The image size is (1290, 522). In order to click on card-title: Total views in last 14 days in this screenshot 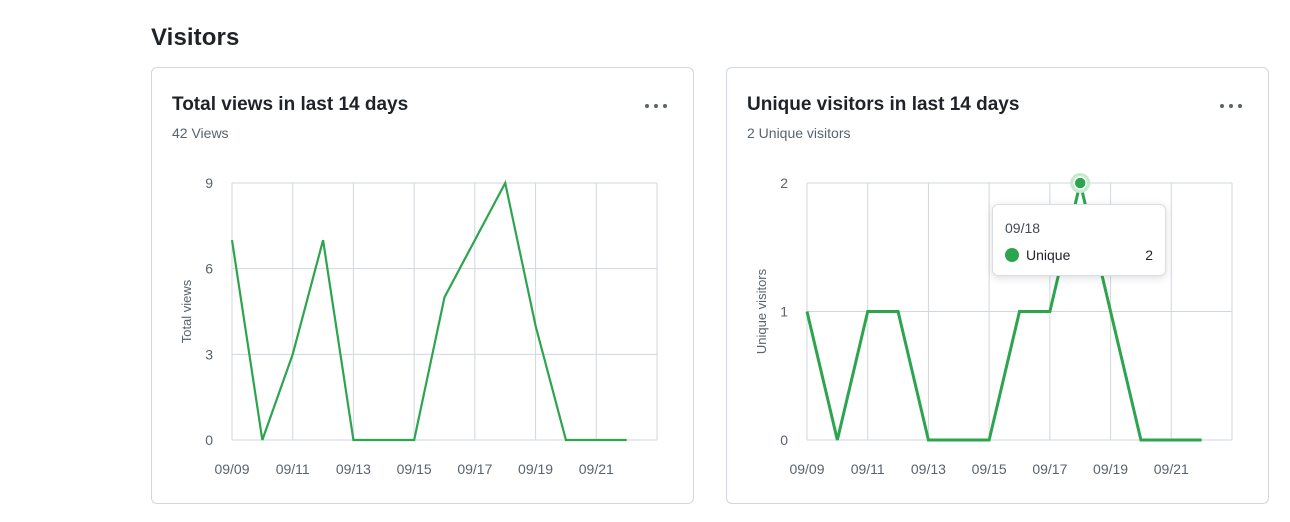, I will do `click(290, 104)`.